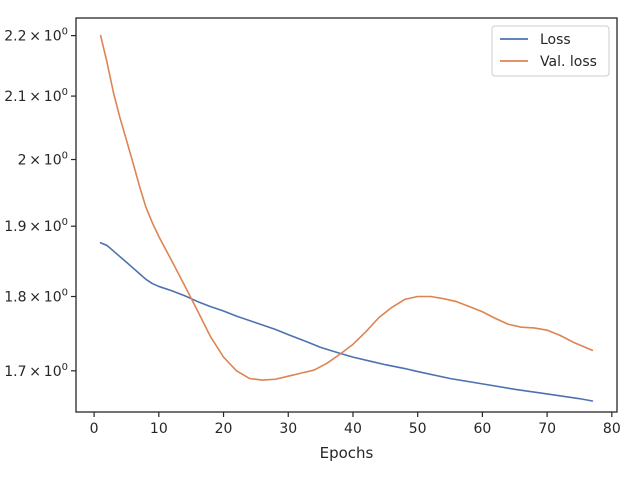 Image resolution: width=640 pixels, height=485 pixels. I want to click on y-tick-label: 2.2 × 100, so click(36, 36).